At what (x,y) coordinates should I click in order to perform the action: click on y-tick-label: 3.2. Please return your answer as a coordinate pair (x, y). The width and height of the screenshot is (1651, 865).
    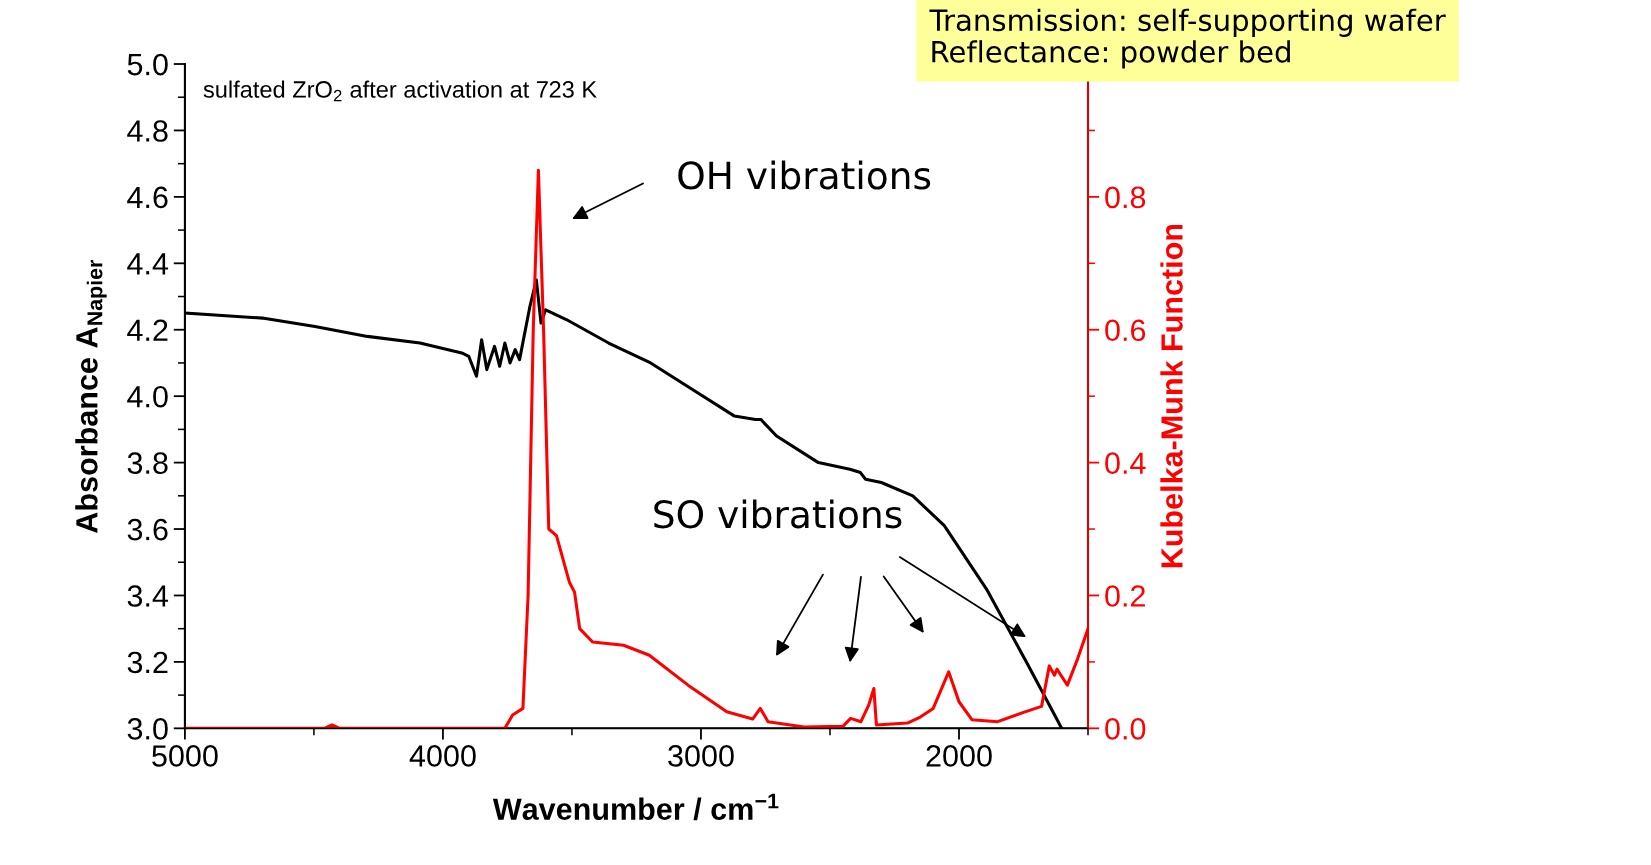
    Looking at the image, I should click on (147, 662).